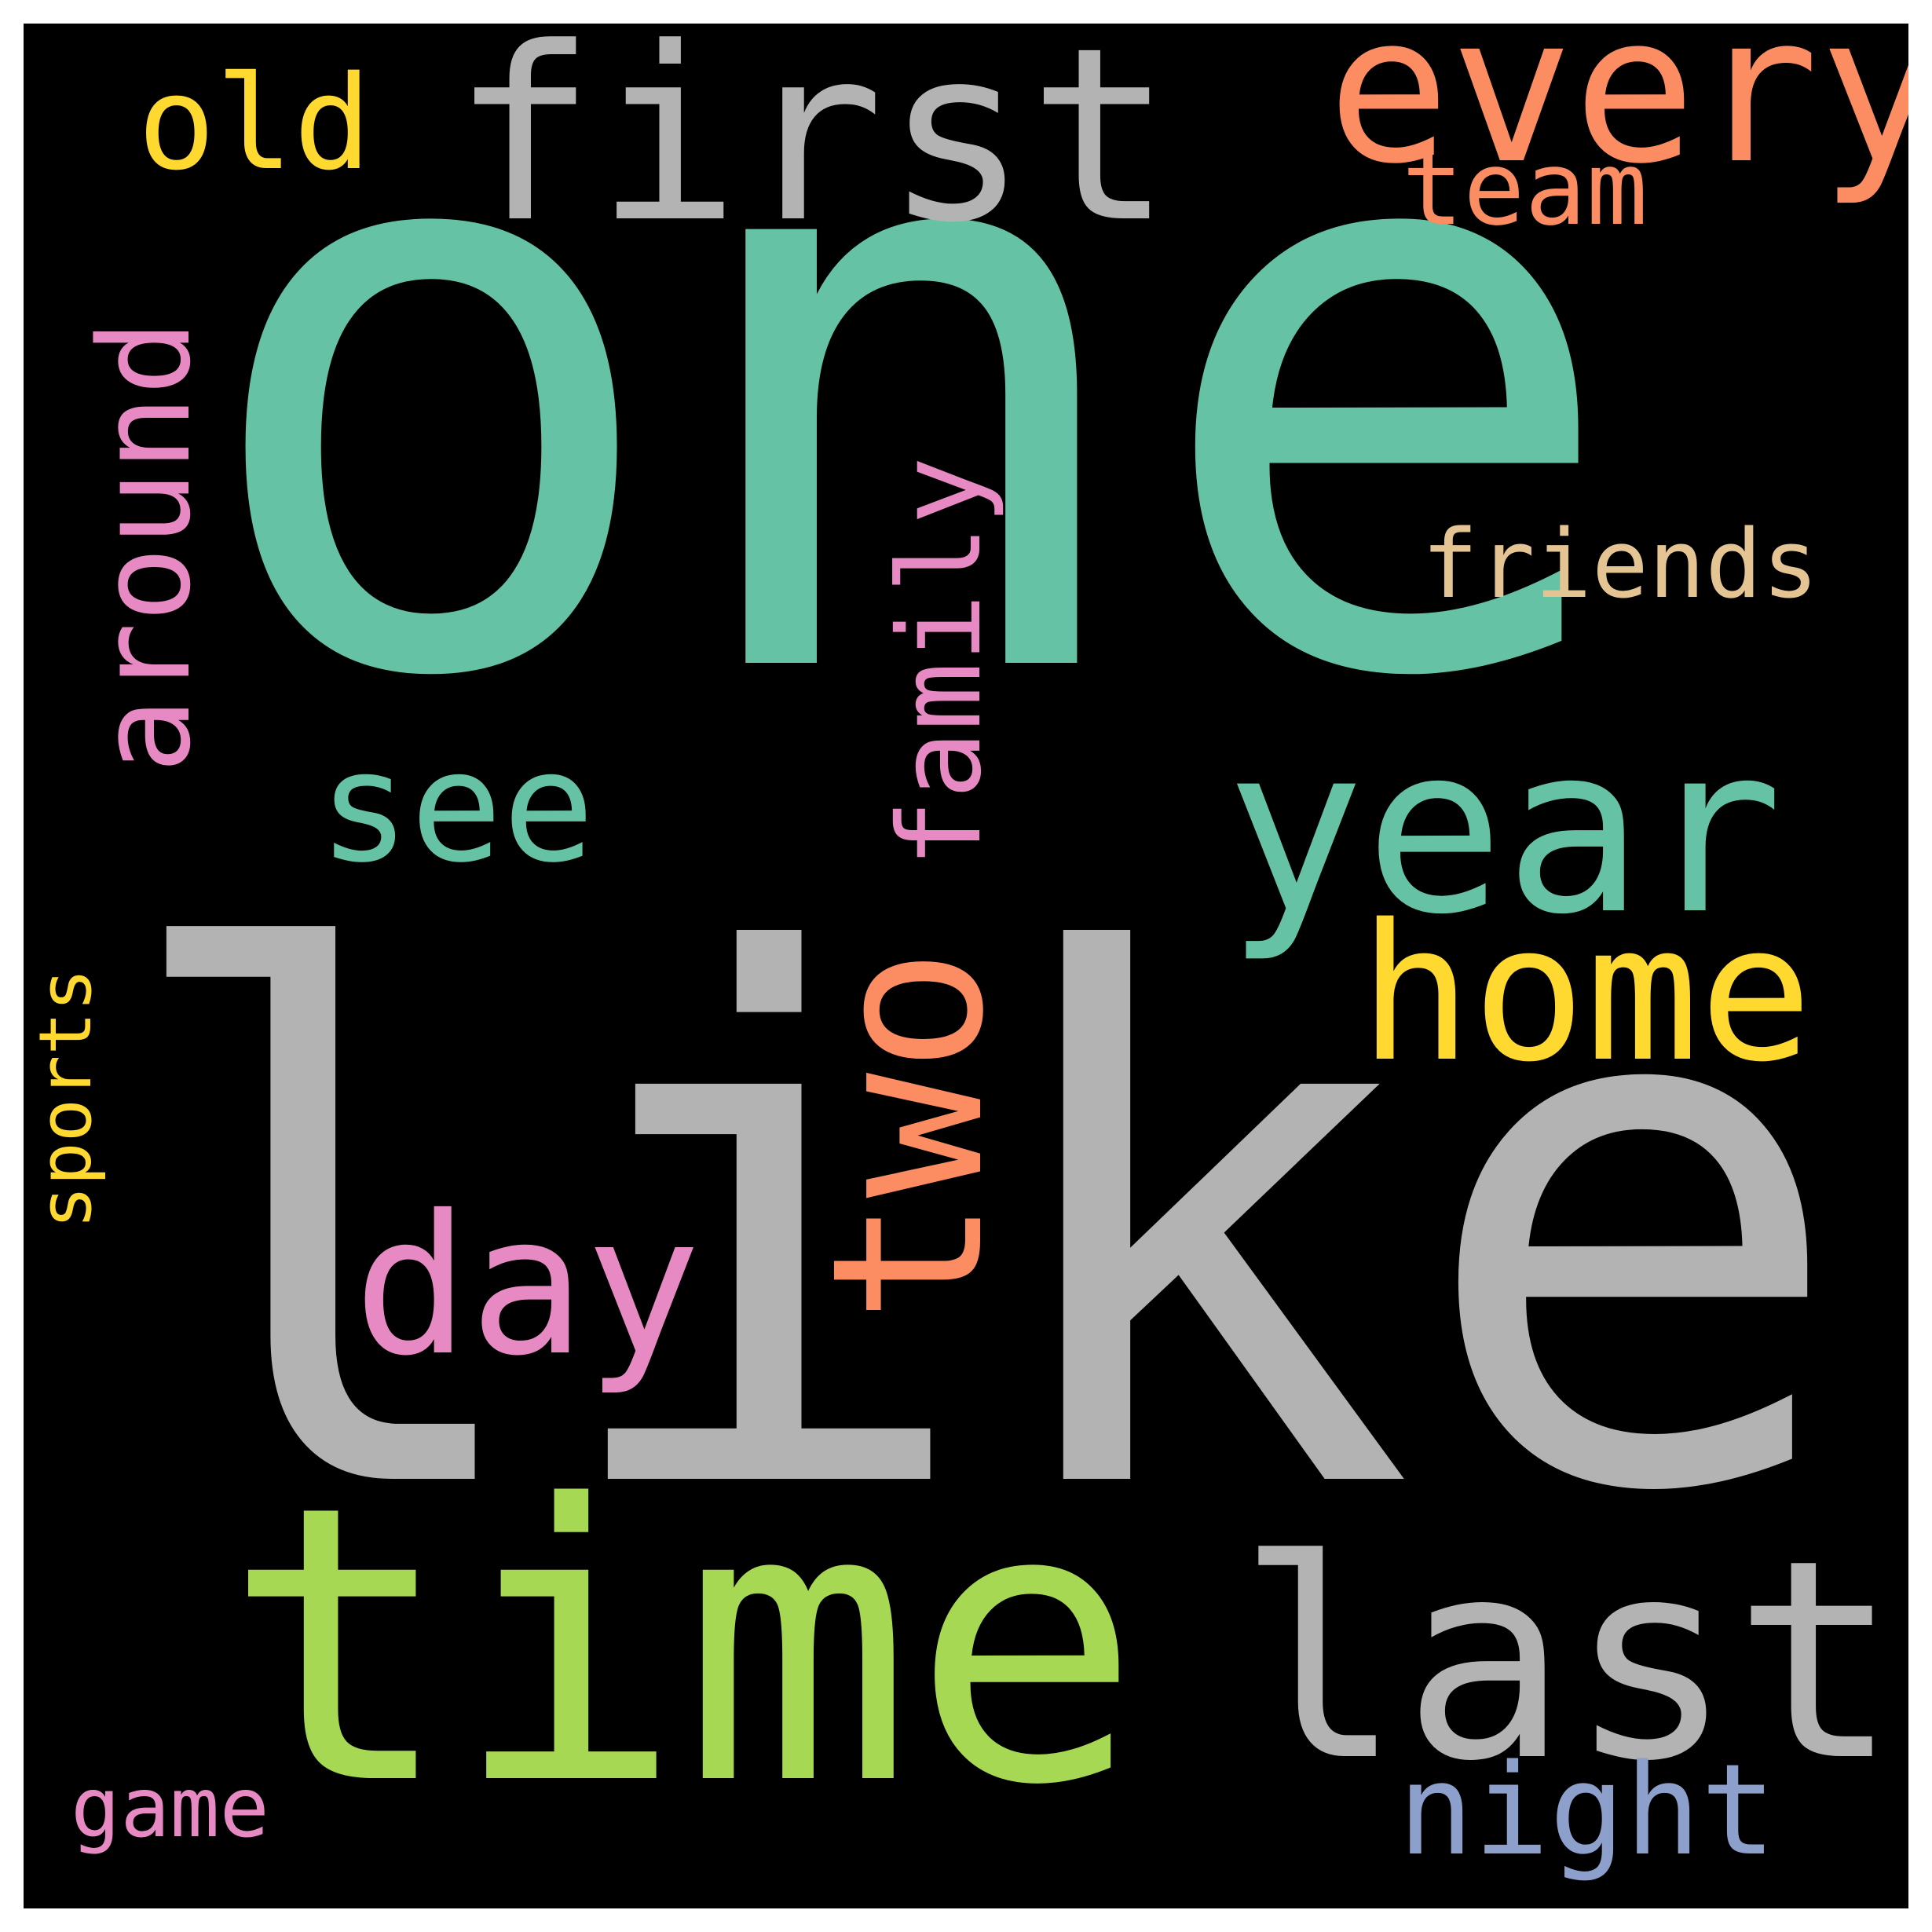 Image resolution: width=1932 pixels, height=1932 pixels. I want to click on word-last: last, so click(1568, 1661).